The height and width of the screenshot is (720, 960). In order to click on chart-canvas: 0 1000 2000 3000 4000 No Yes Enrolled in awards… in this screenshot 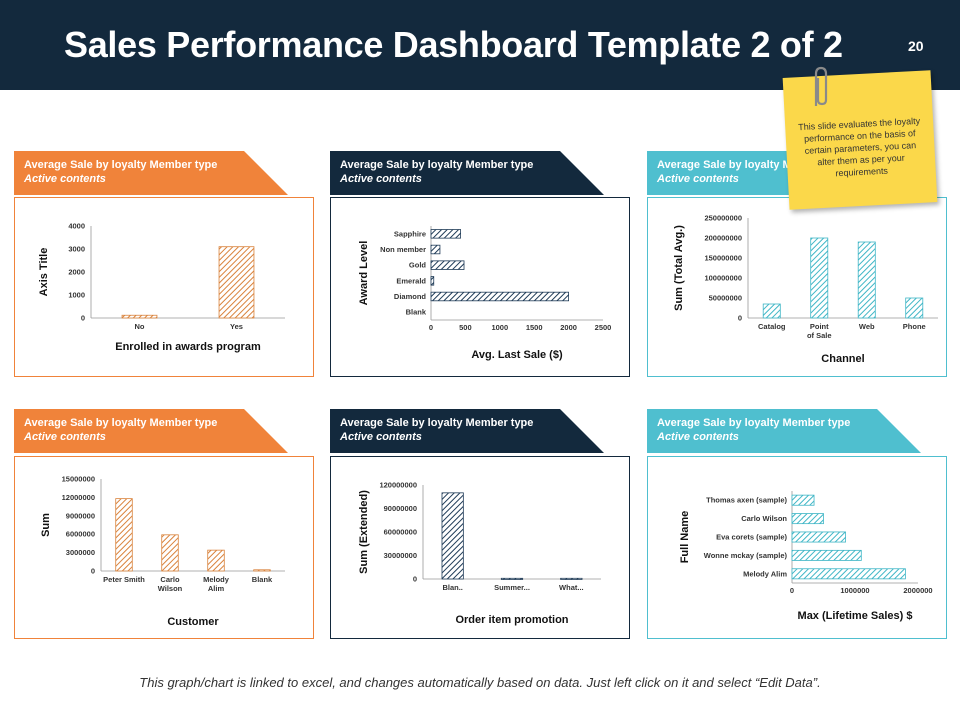, I will do `click(161, 287)`.